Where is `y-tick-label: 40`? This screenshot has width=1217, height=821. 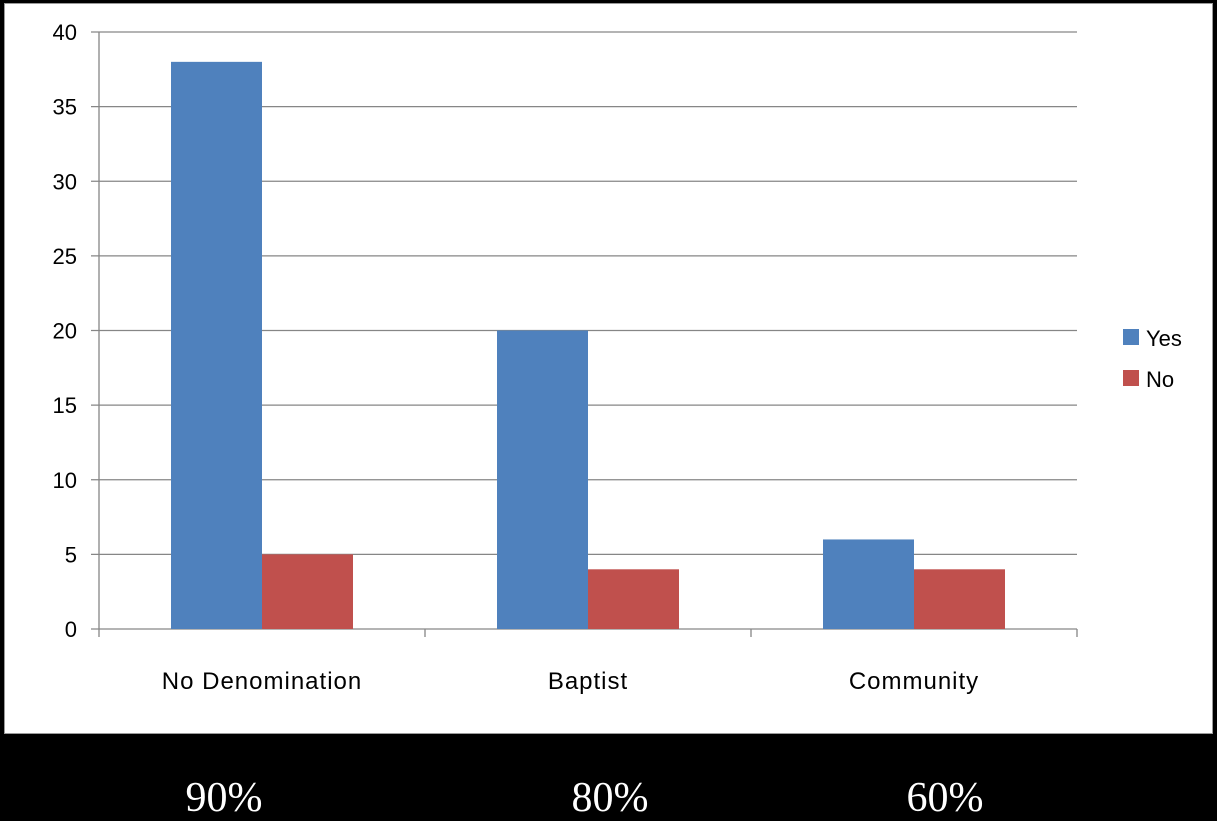
y-tick-label: 40 is located at coordinates (65, 32).